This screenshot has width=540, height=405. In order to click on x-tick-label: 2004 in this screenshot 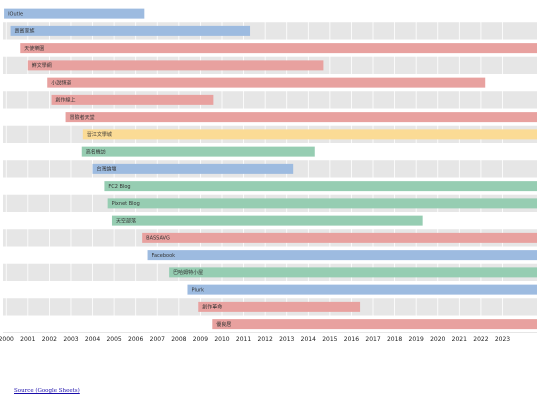, I will do `click(92, 339)`.